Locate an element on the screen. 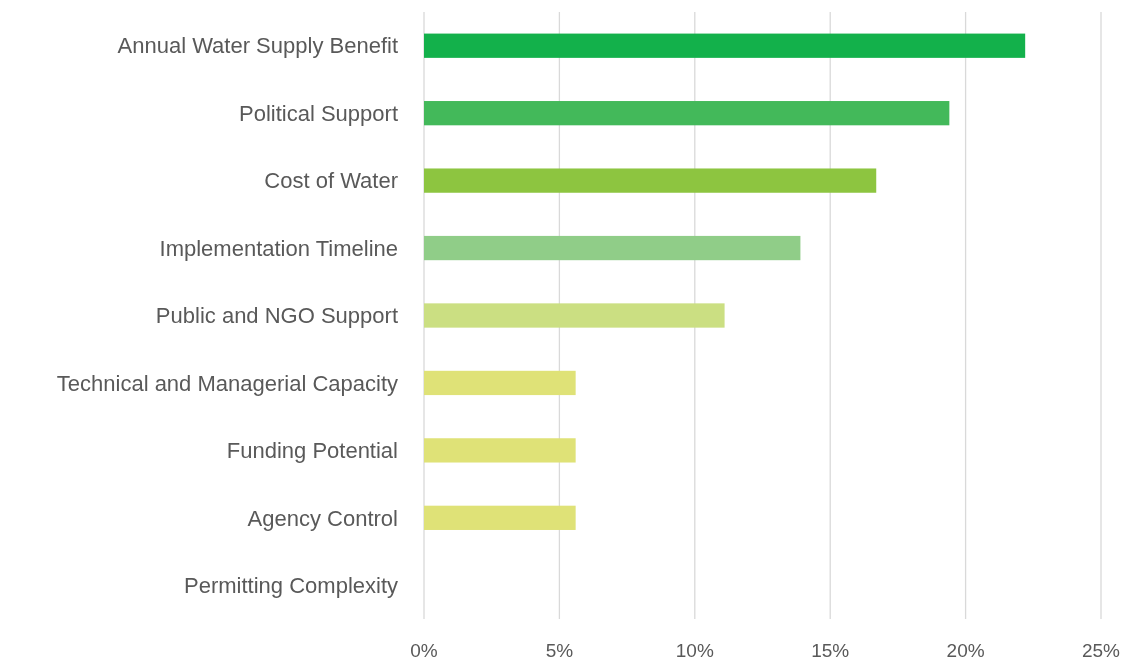  y-tick-label: Public and NGO Support is located at coordinates (276, 316).